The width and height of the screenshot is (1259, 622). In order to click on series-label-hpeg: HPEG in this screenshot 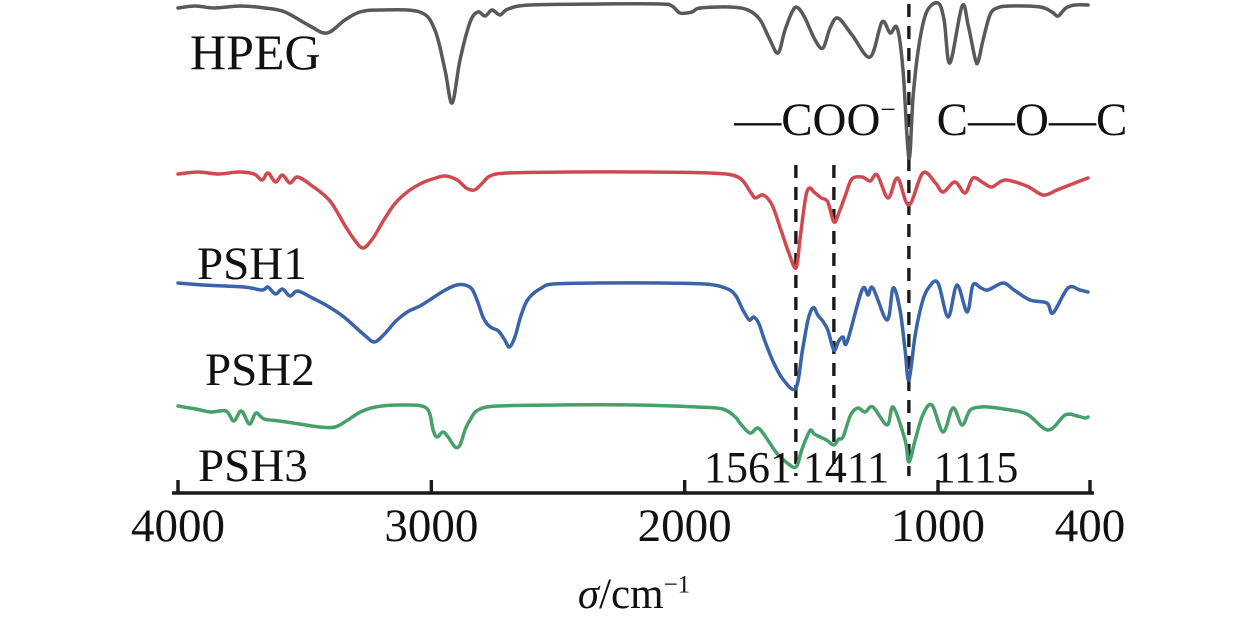, I will do `click(255, 52)`.